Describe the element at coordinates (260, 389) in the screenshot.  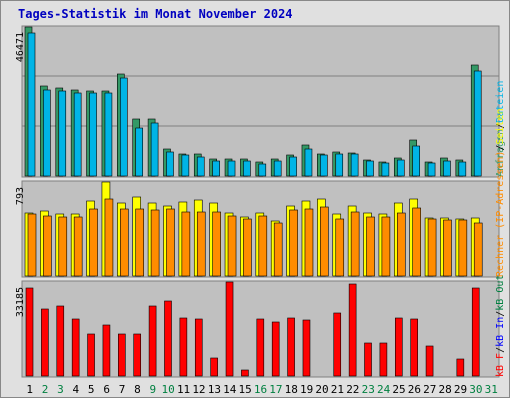
I see `x-tick-label-16: 16` at that location.